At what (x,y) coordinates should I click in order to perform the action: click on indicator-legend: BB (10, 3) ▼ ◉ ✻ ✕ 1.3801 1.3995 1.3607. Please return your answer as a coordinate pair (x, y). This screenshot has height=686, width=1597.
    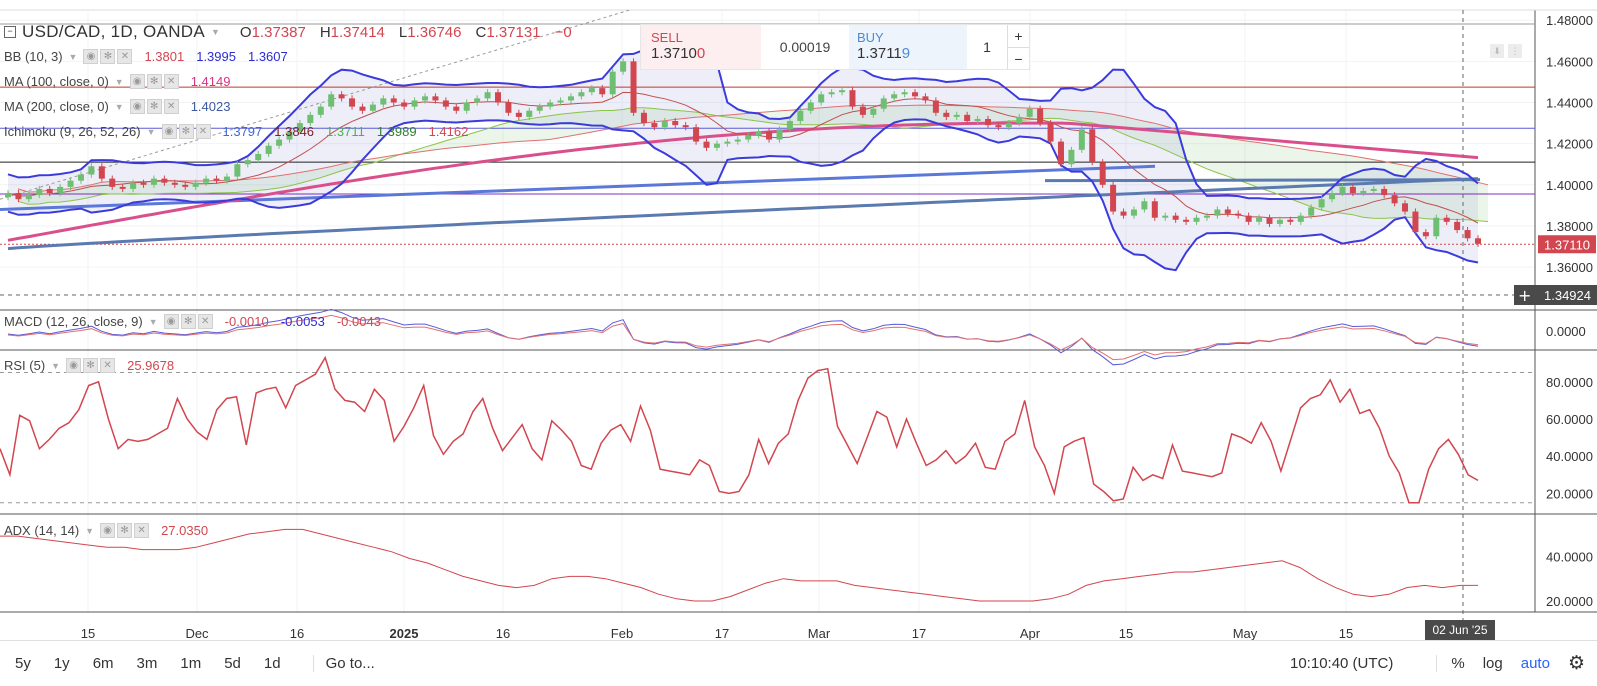
    Looking at the image, I should click on (146, 56).